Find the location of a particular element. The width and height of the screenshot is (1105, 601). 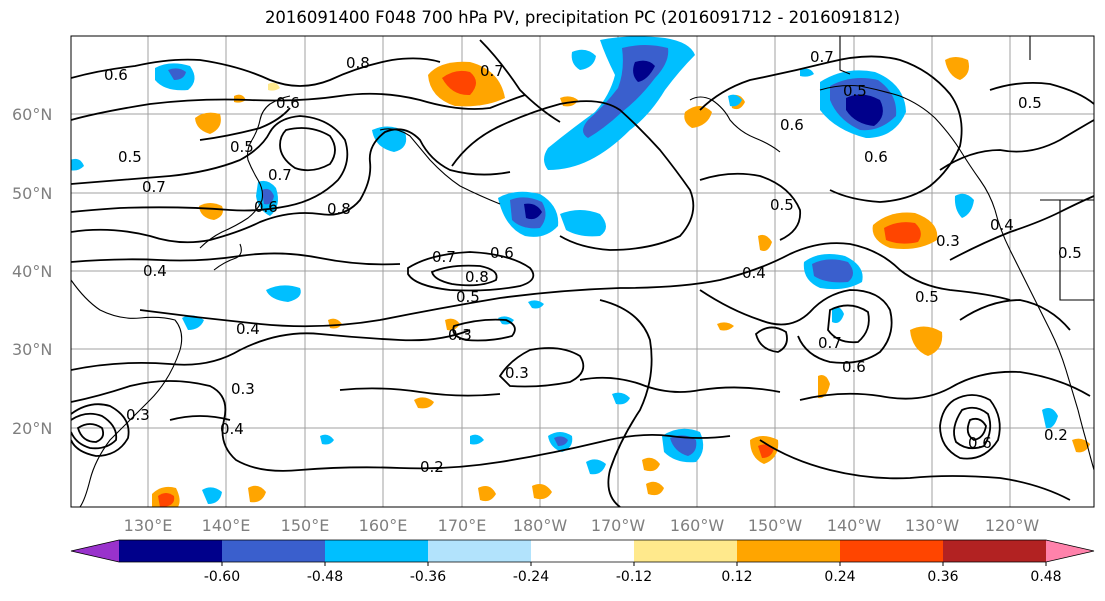

lat-label: 40°N is located at coordinates (32, 271).